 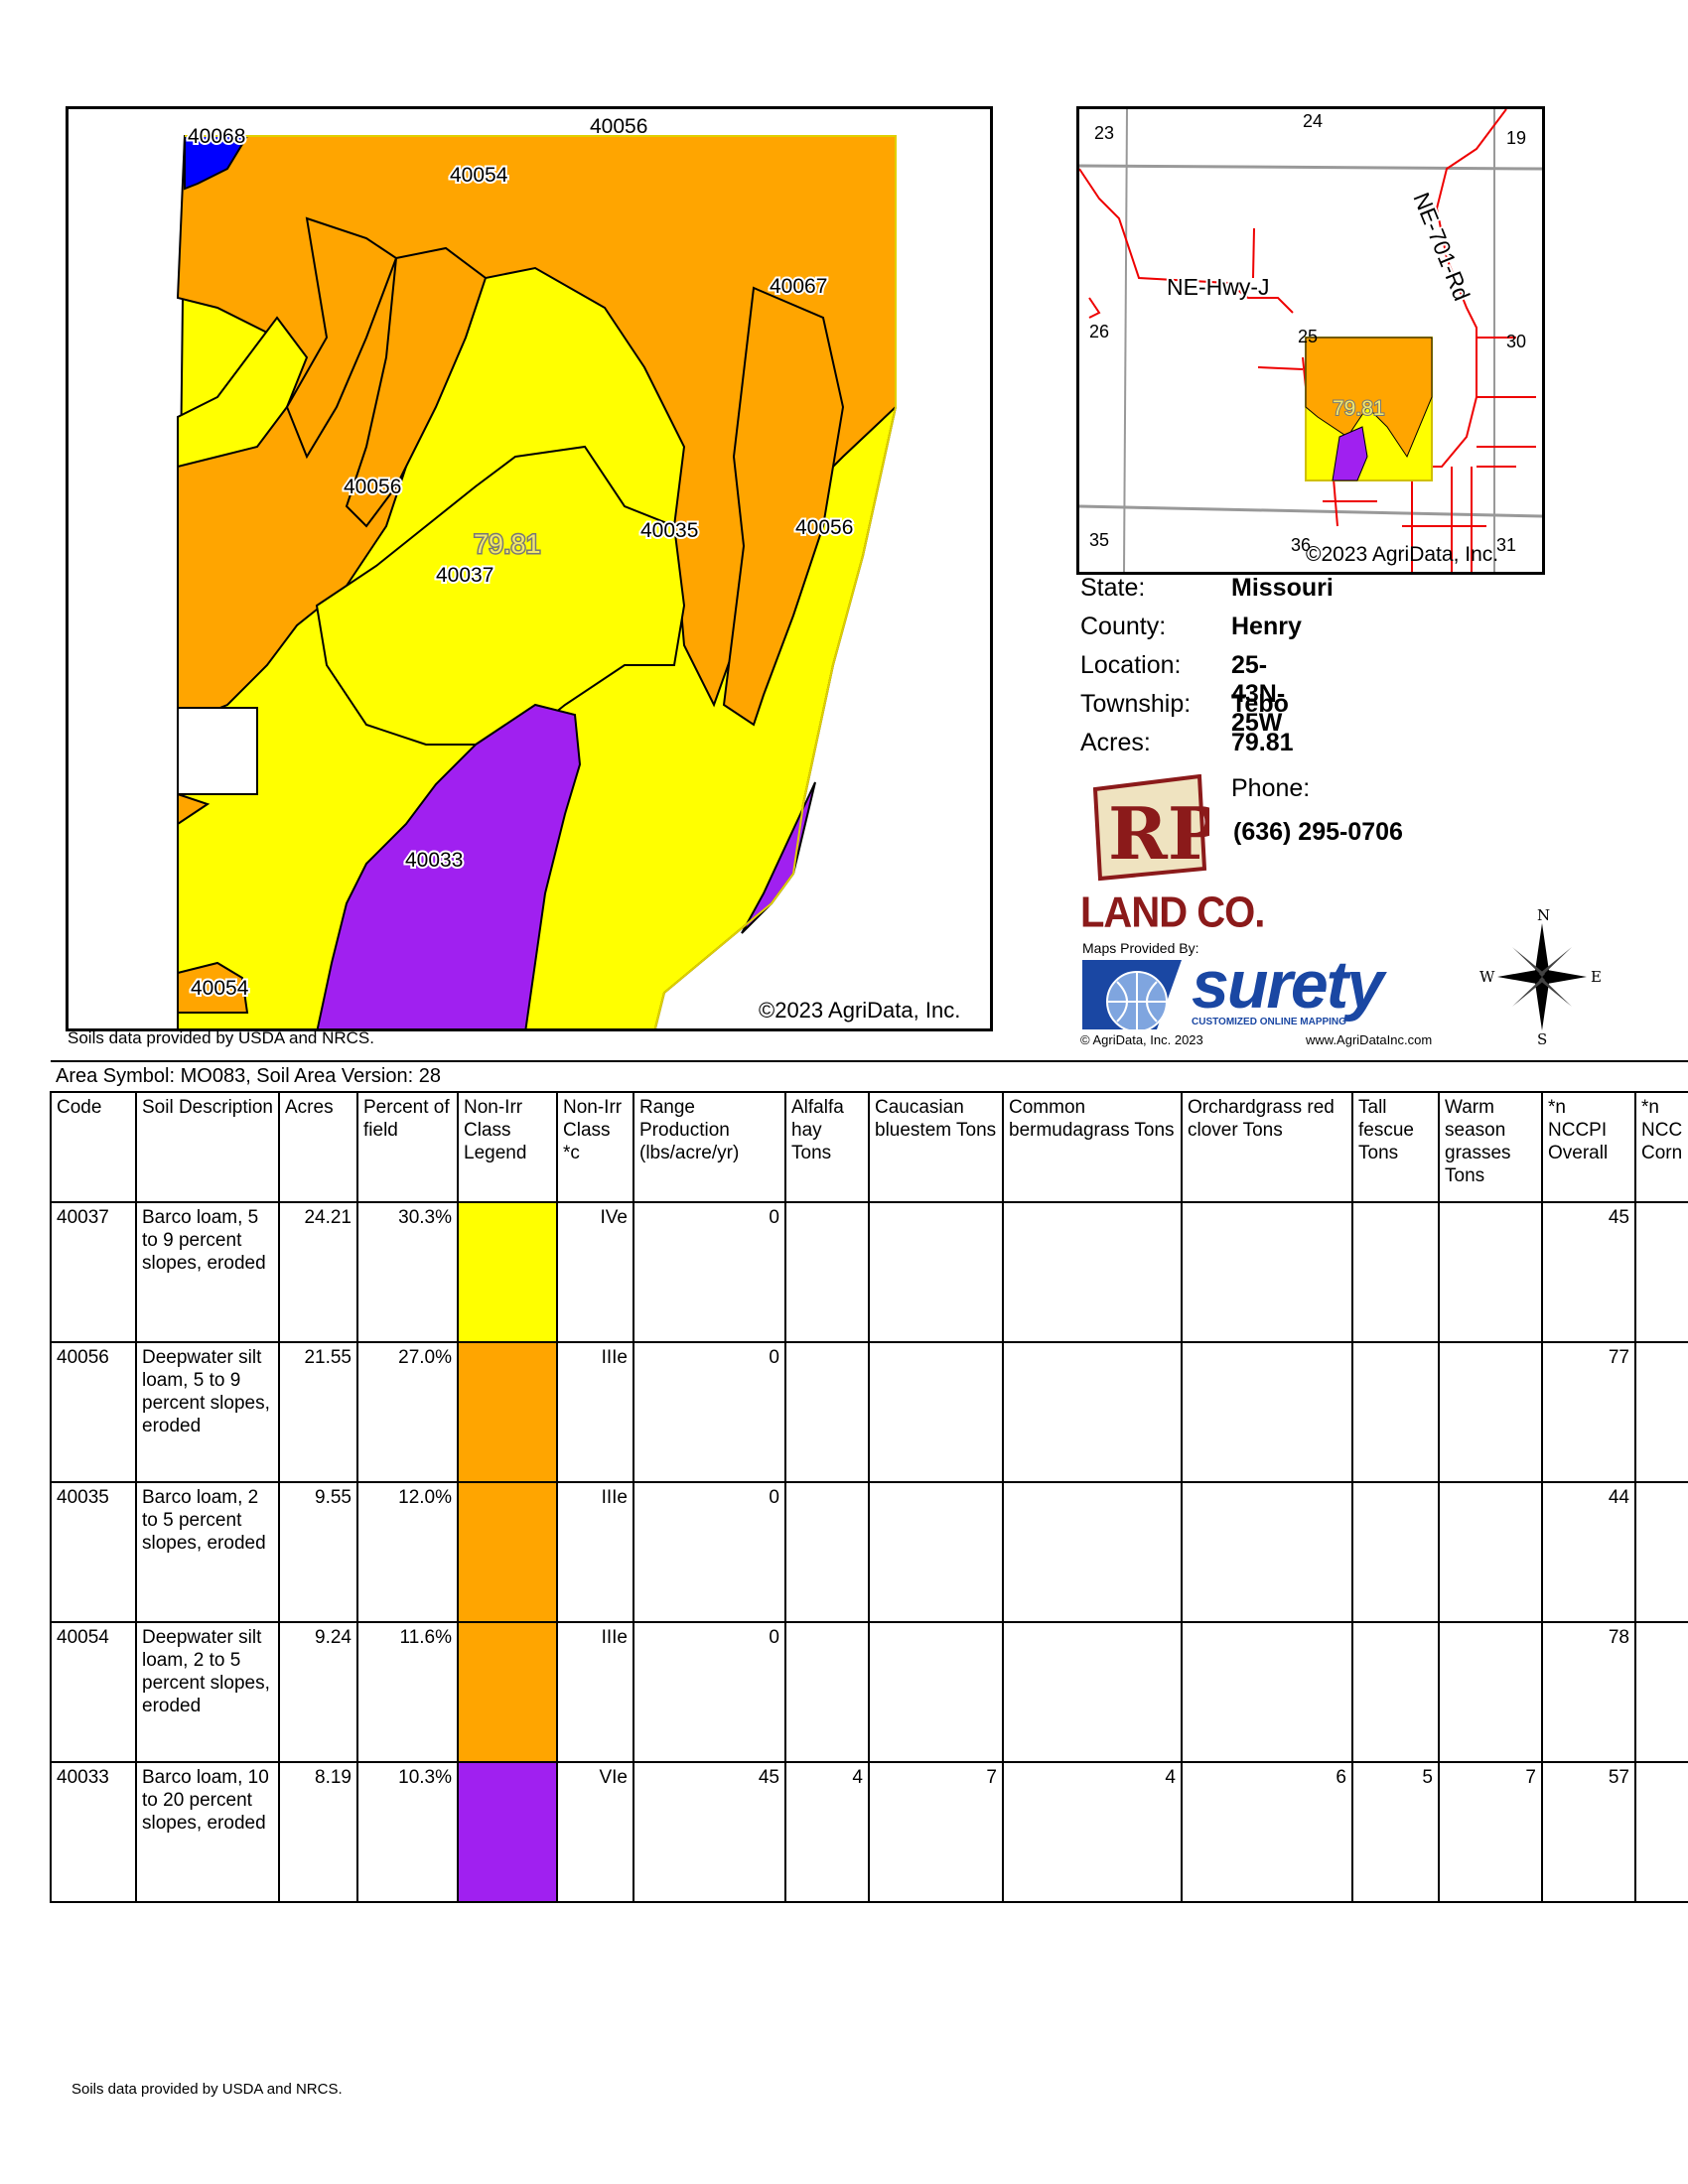 What do you see at coordinates (595, 1272) in the screenshot?
I see `cell-class: IVe` at bounding box center [595, 1272].